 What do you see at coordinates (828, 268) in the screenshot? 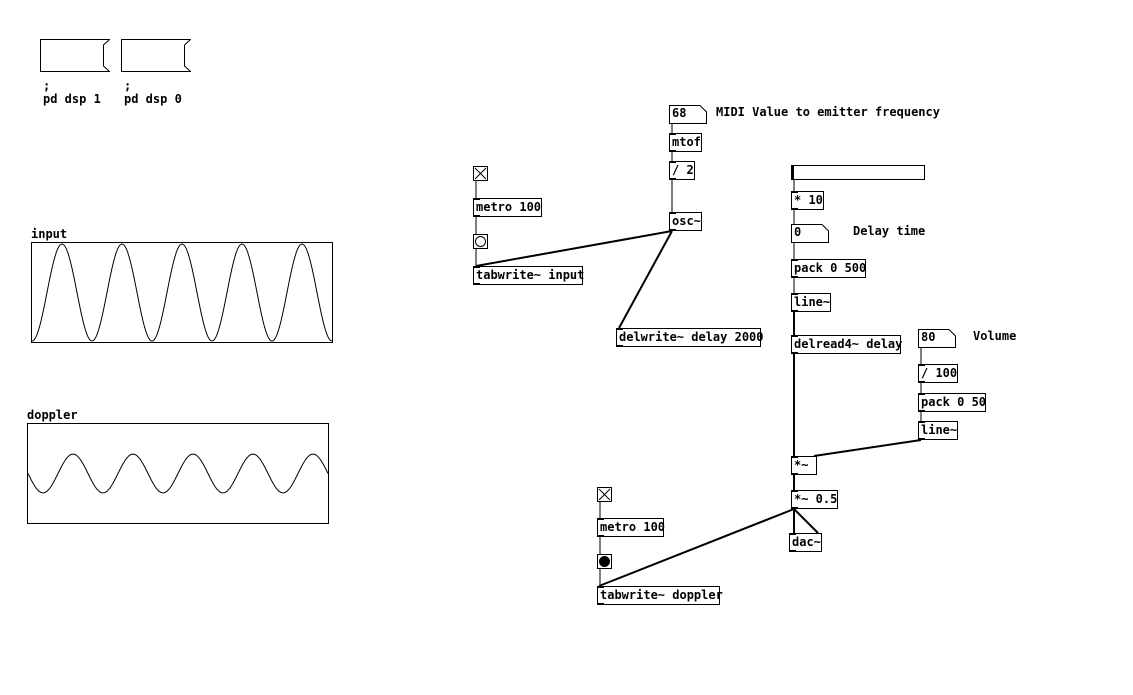
I see `pack-500-object: pack 0 500` at bounding box center [828, 268].